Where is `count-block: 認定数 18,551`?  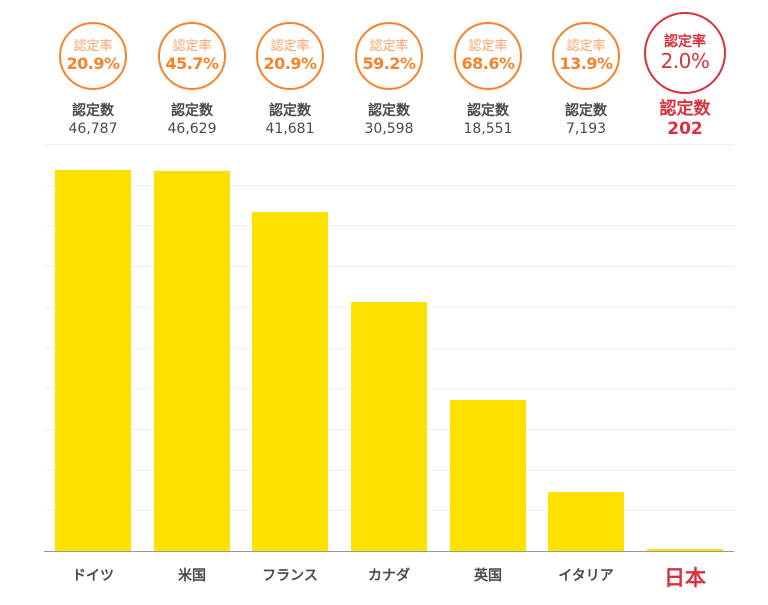
count-block: 認定数 18,551 is located at coordinates (488, 120).